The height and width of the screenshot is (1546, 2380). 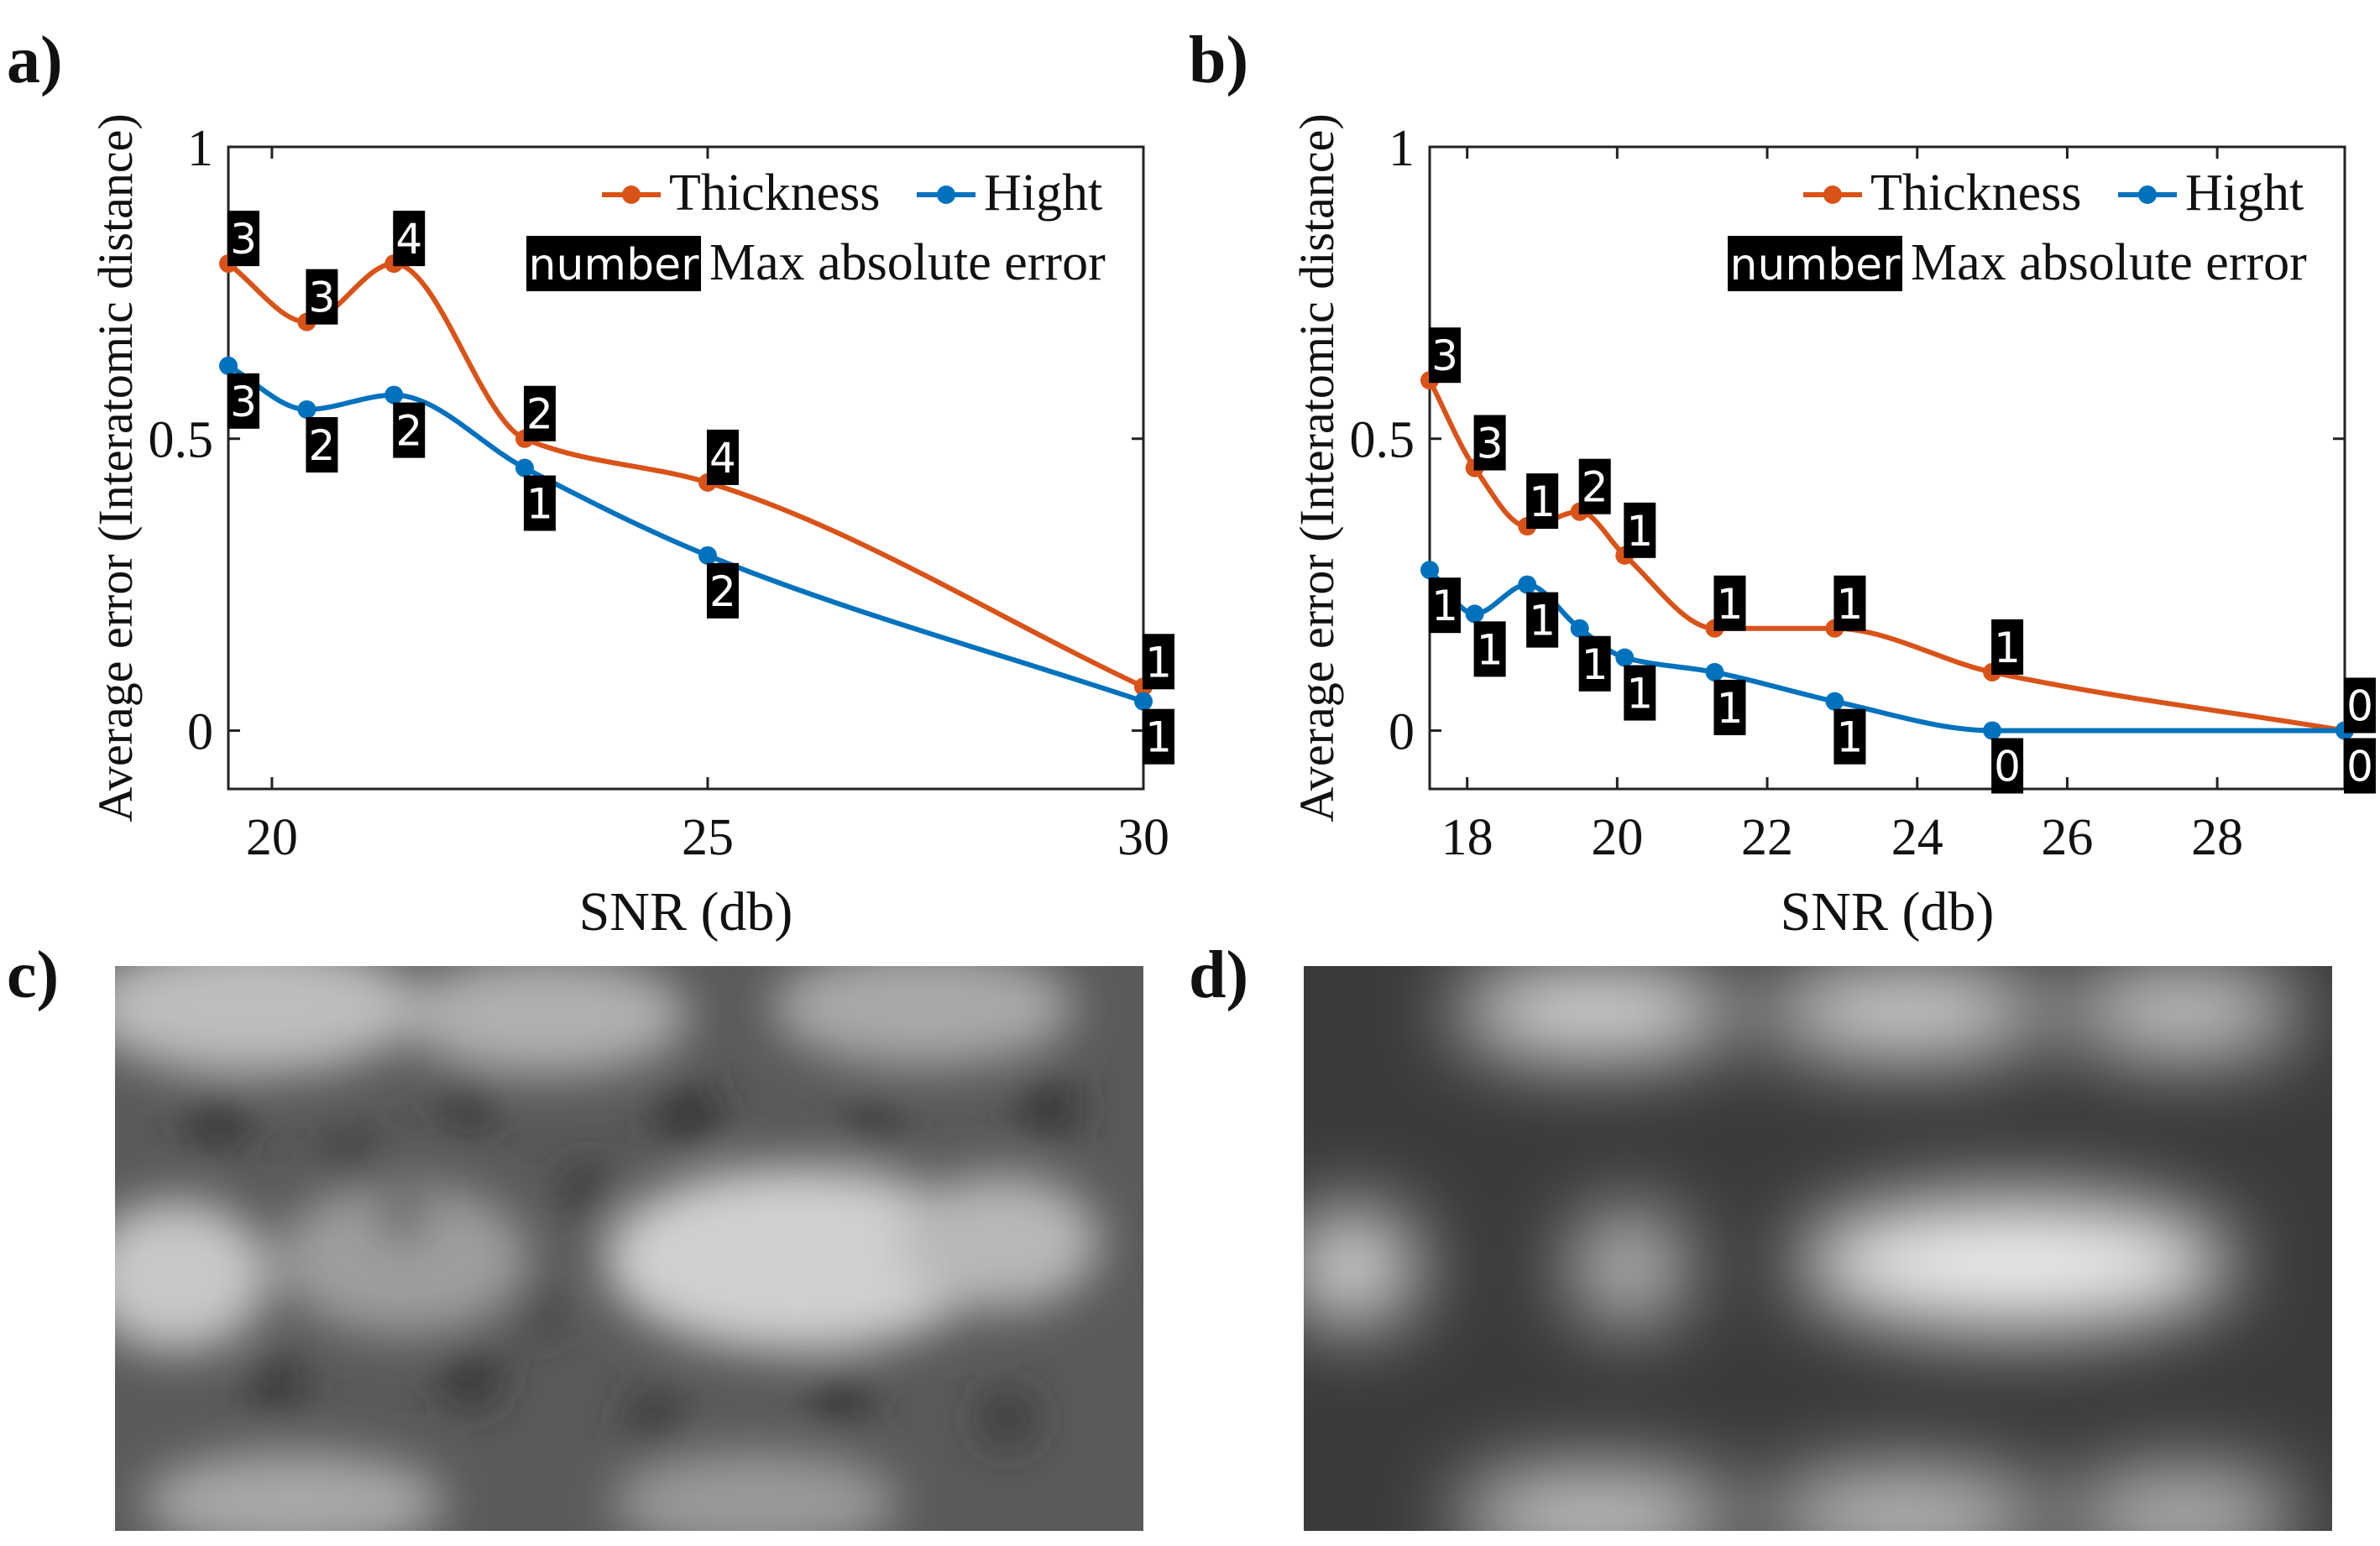 What do you see at coordinates (1767, 838) in the screenshot?
I see `x-tick-label: 22` at bounding box center [1767, 838].